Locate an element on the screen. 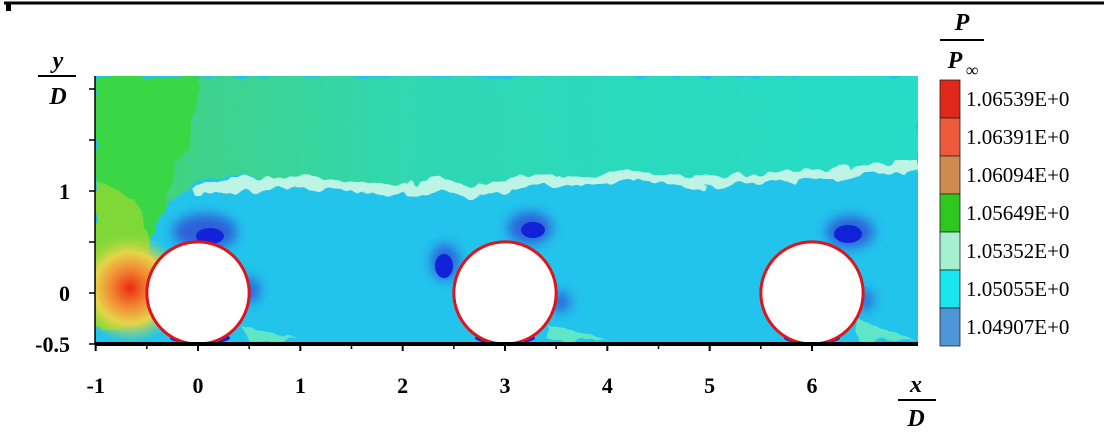 Image resolution: width=1108 pixels, height=432 pixels. x-axis-label: x D is located at coordinates (917, 402).